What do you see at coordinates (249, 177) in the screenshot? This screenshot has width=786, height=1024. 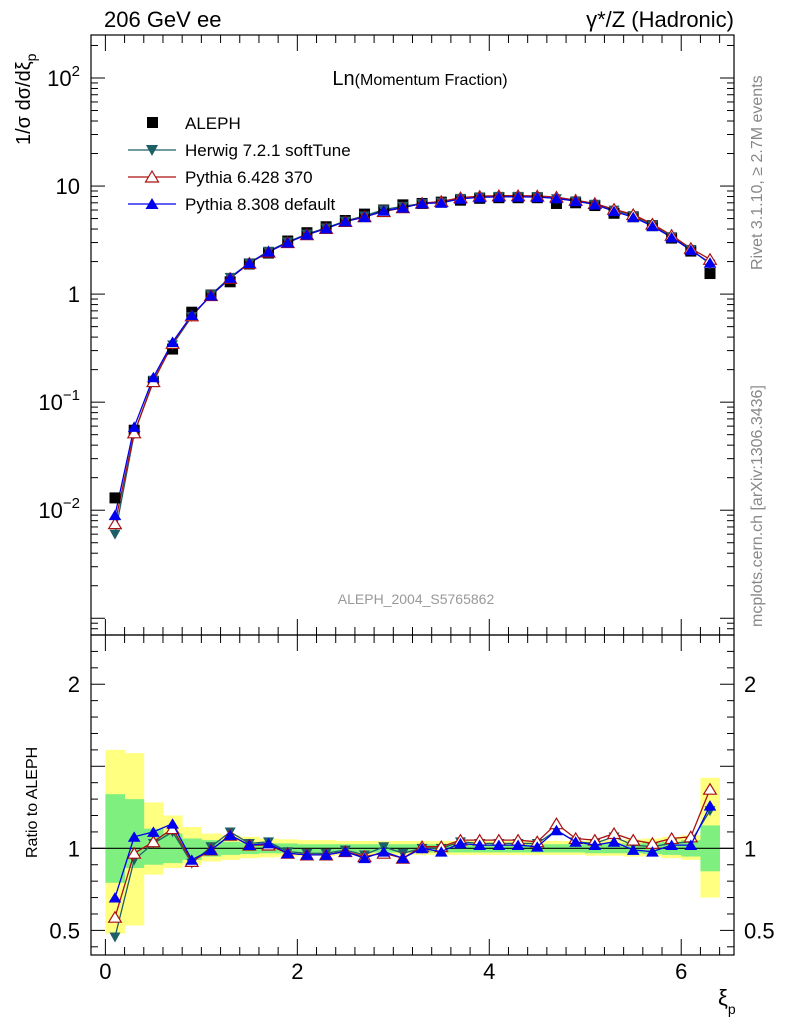 I see `legend-label-pythia6: Pythia 6.428 370` at bounding box center [249, 177].